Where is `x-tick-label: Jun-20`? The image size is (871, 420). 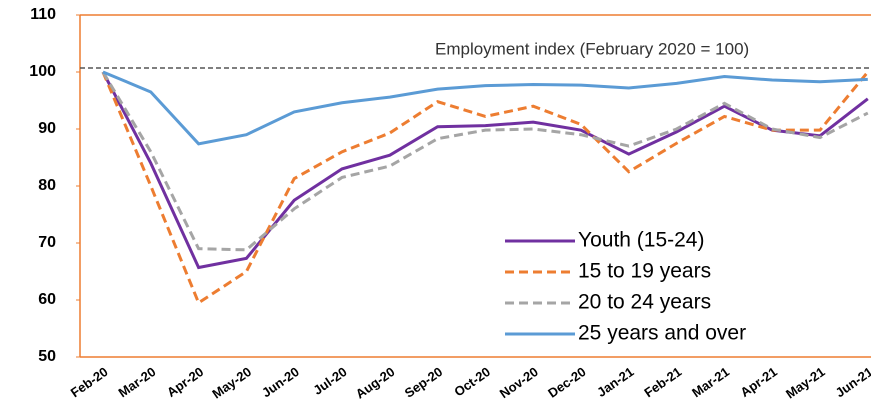
x-tick-label: Jun-20 is located at coordinates (280, 382).